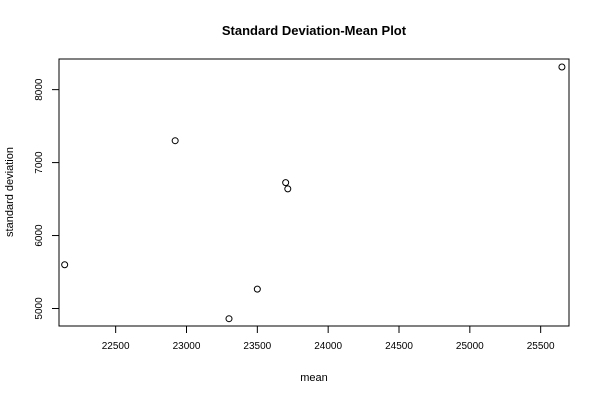 The image size is (599, 400). Describe the element at coordinates (39, 308) in the screenshot. I see `y-tick-label: 5000` at that location.